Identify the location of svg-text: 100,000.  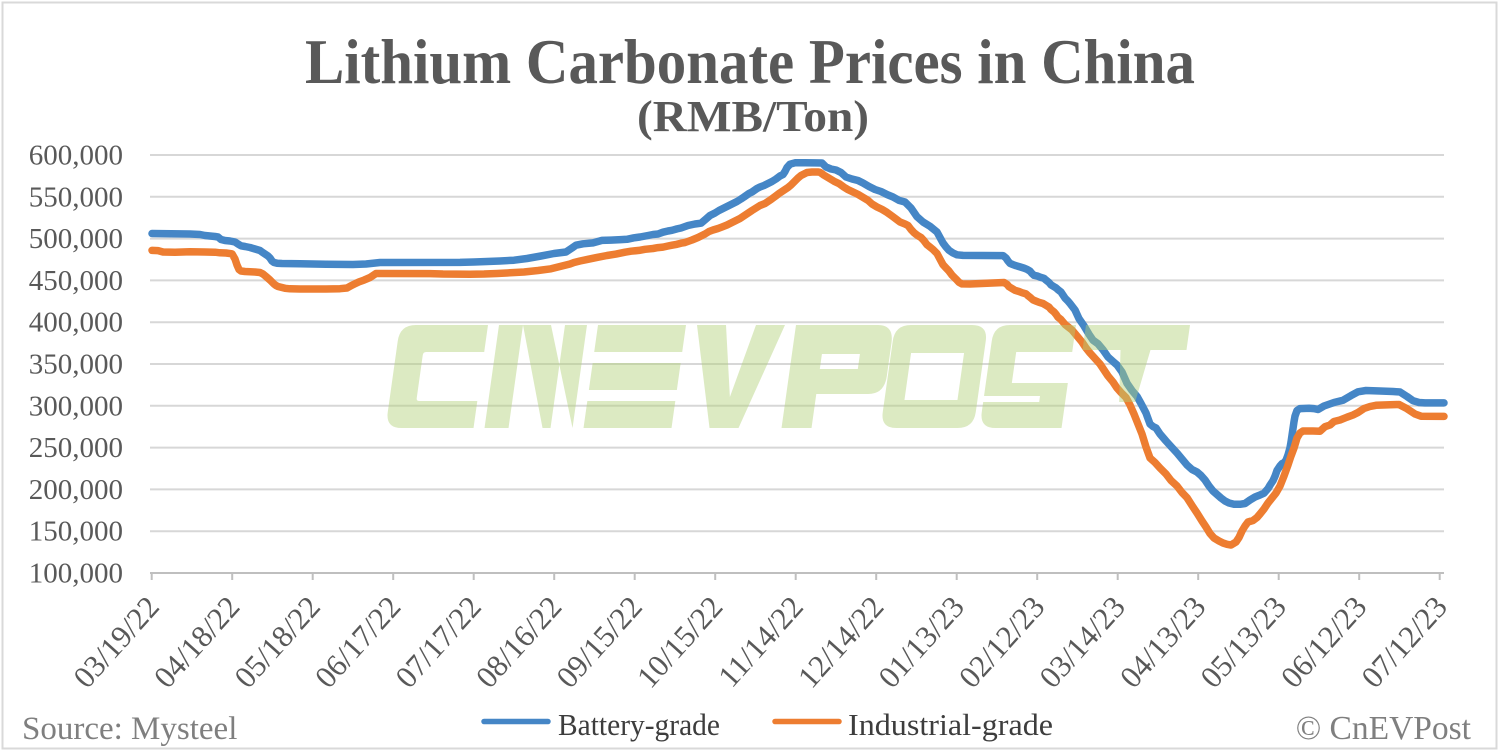
(76, 574).